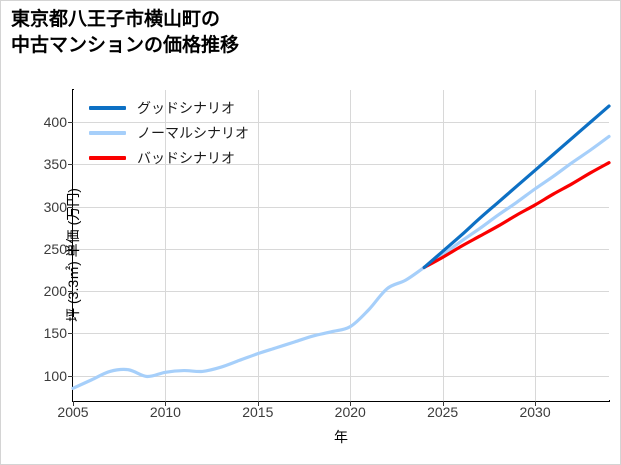 This screenshot has height=465, width=621. Describe the element at coordinates (125, 32) in the screenshot. I see `page-title: 東京都八王子市横山町の 中古マンションの価格推移` at that location.